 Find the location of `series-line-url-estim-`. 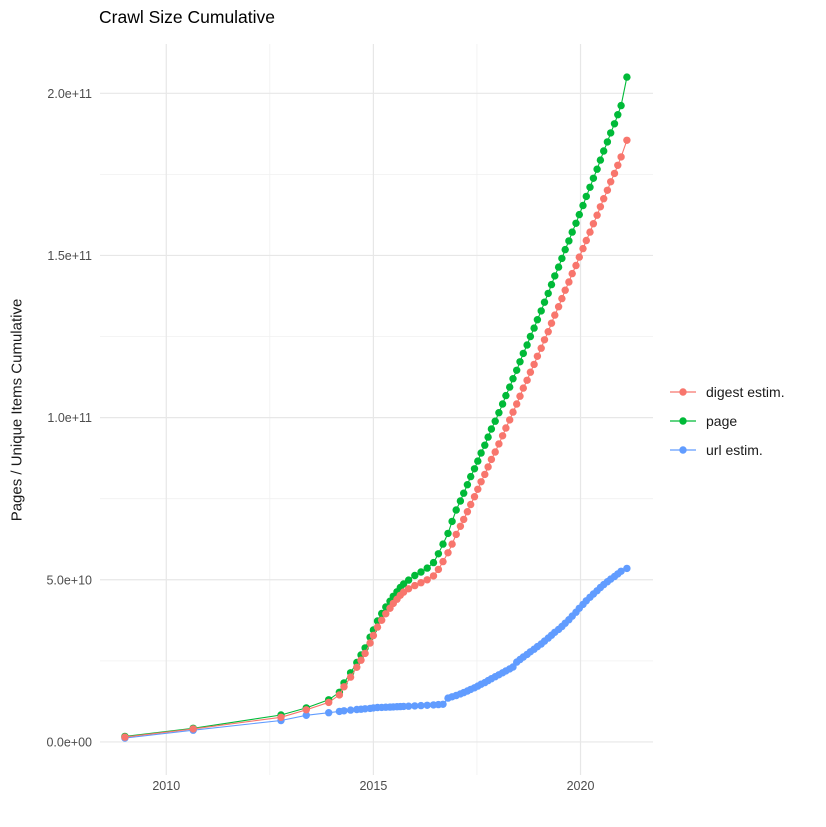

series-line-url-estim- is located at coordinates (376, 653).